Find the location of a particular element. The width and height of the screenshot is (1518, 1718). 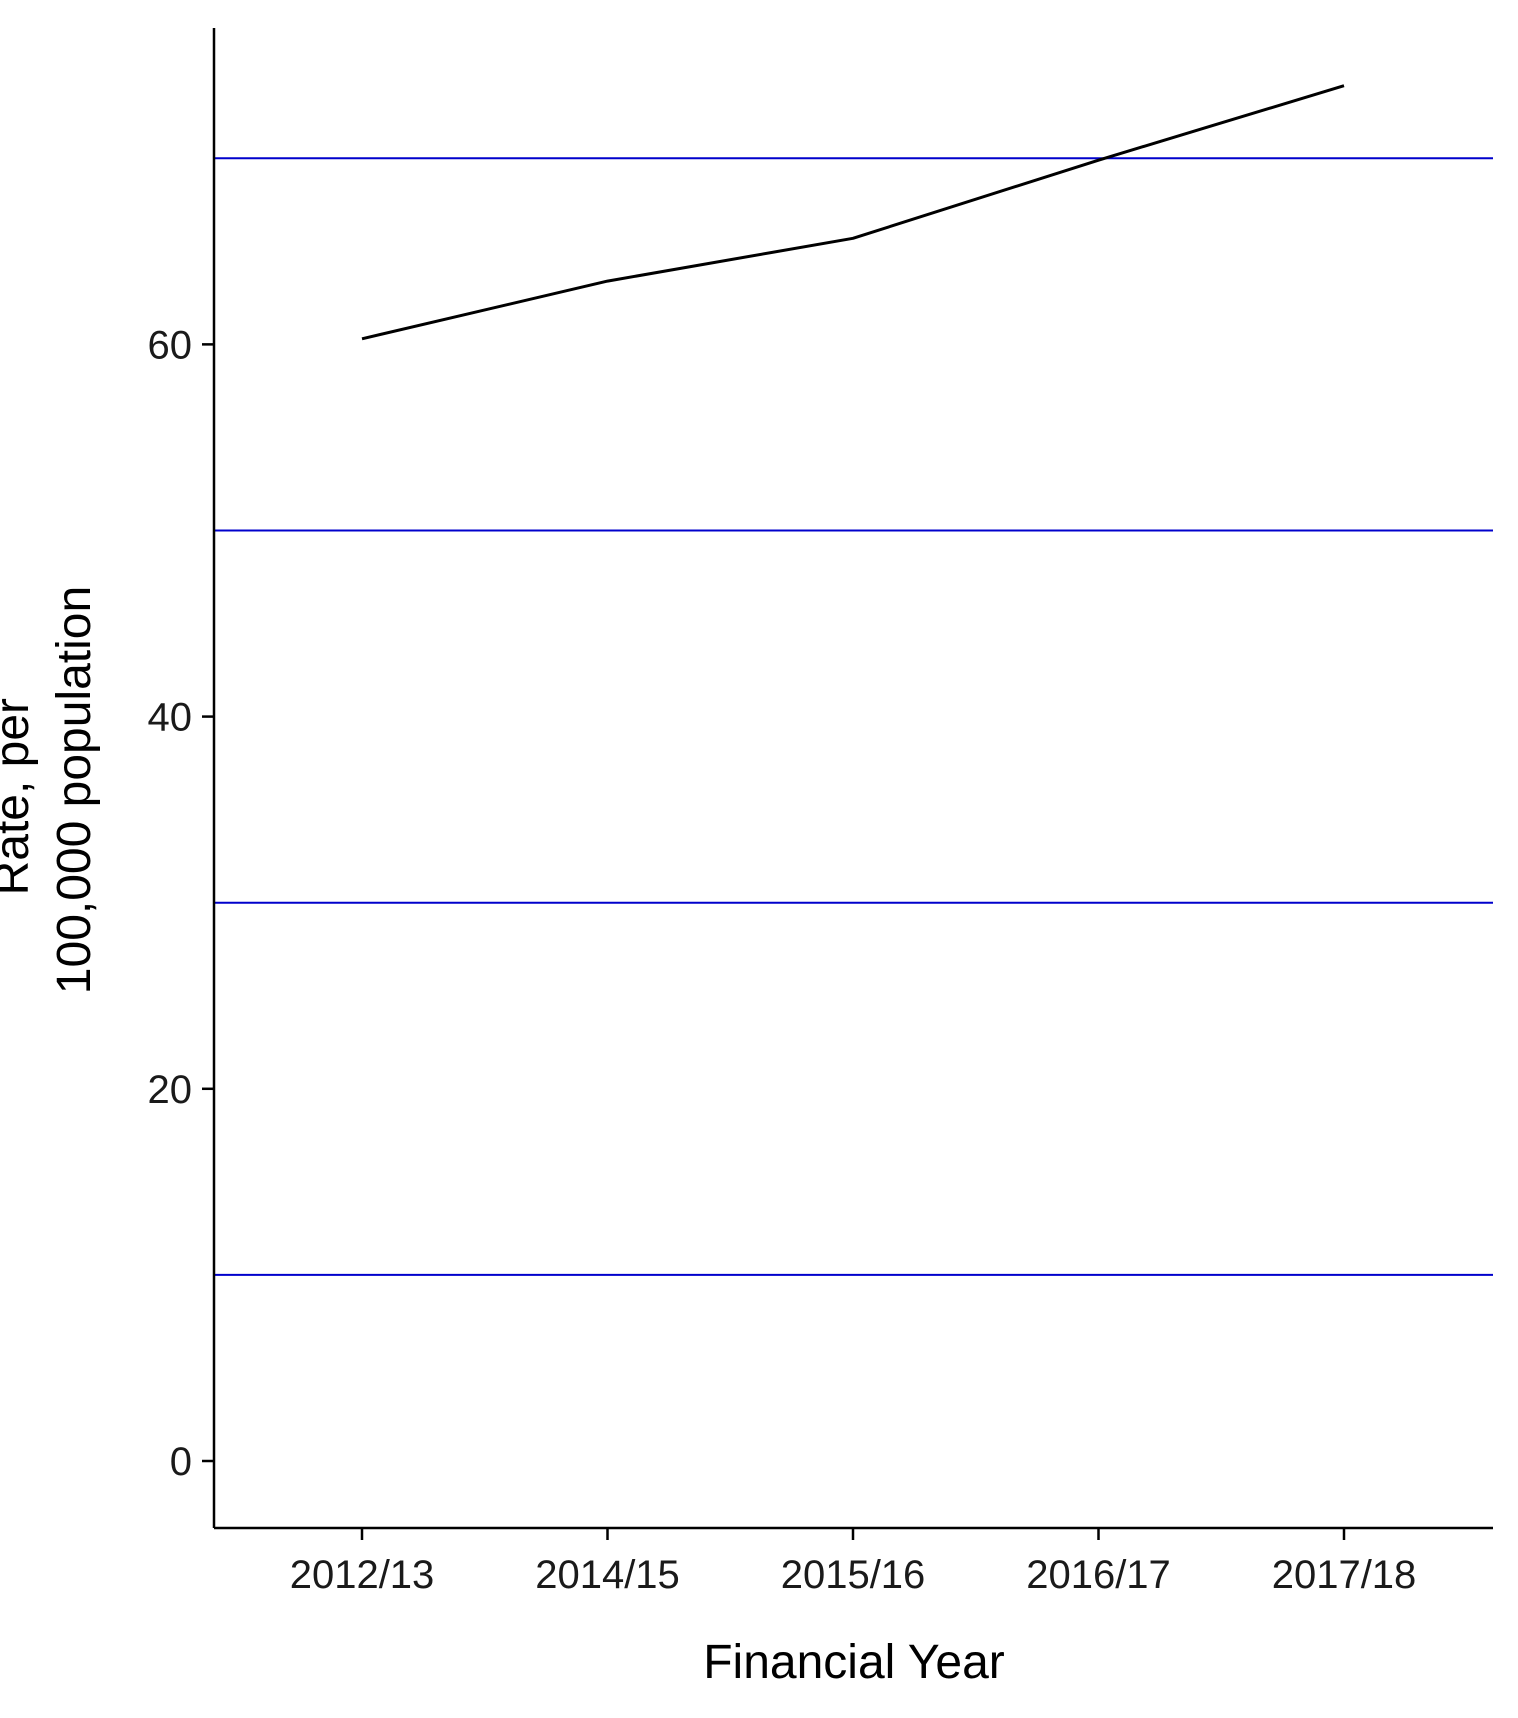

y-axis-ticks: 0 20 40 60 is located at coordinates (181, 903).